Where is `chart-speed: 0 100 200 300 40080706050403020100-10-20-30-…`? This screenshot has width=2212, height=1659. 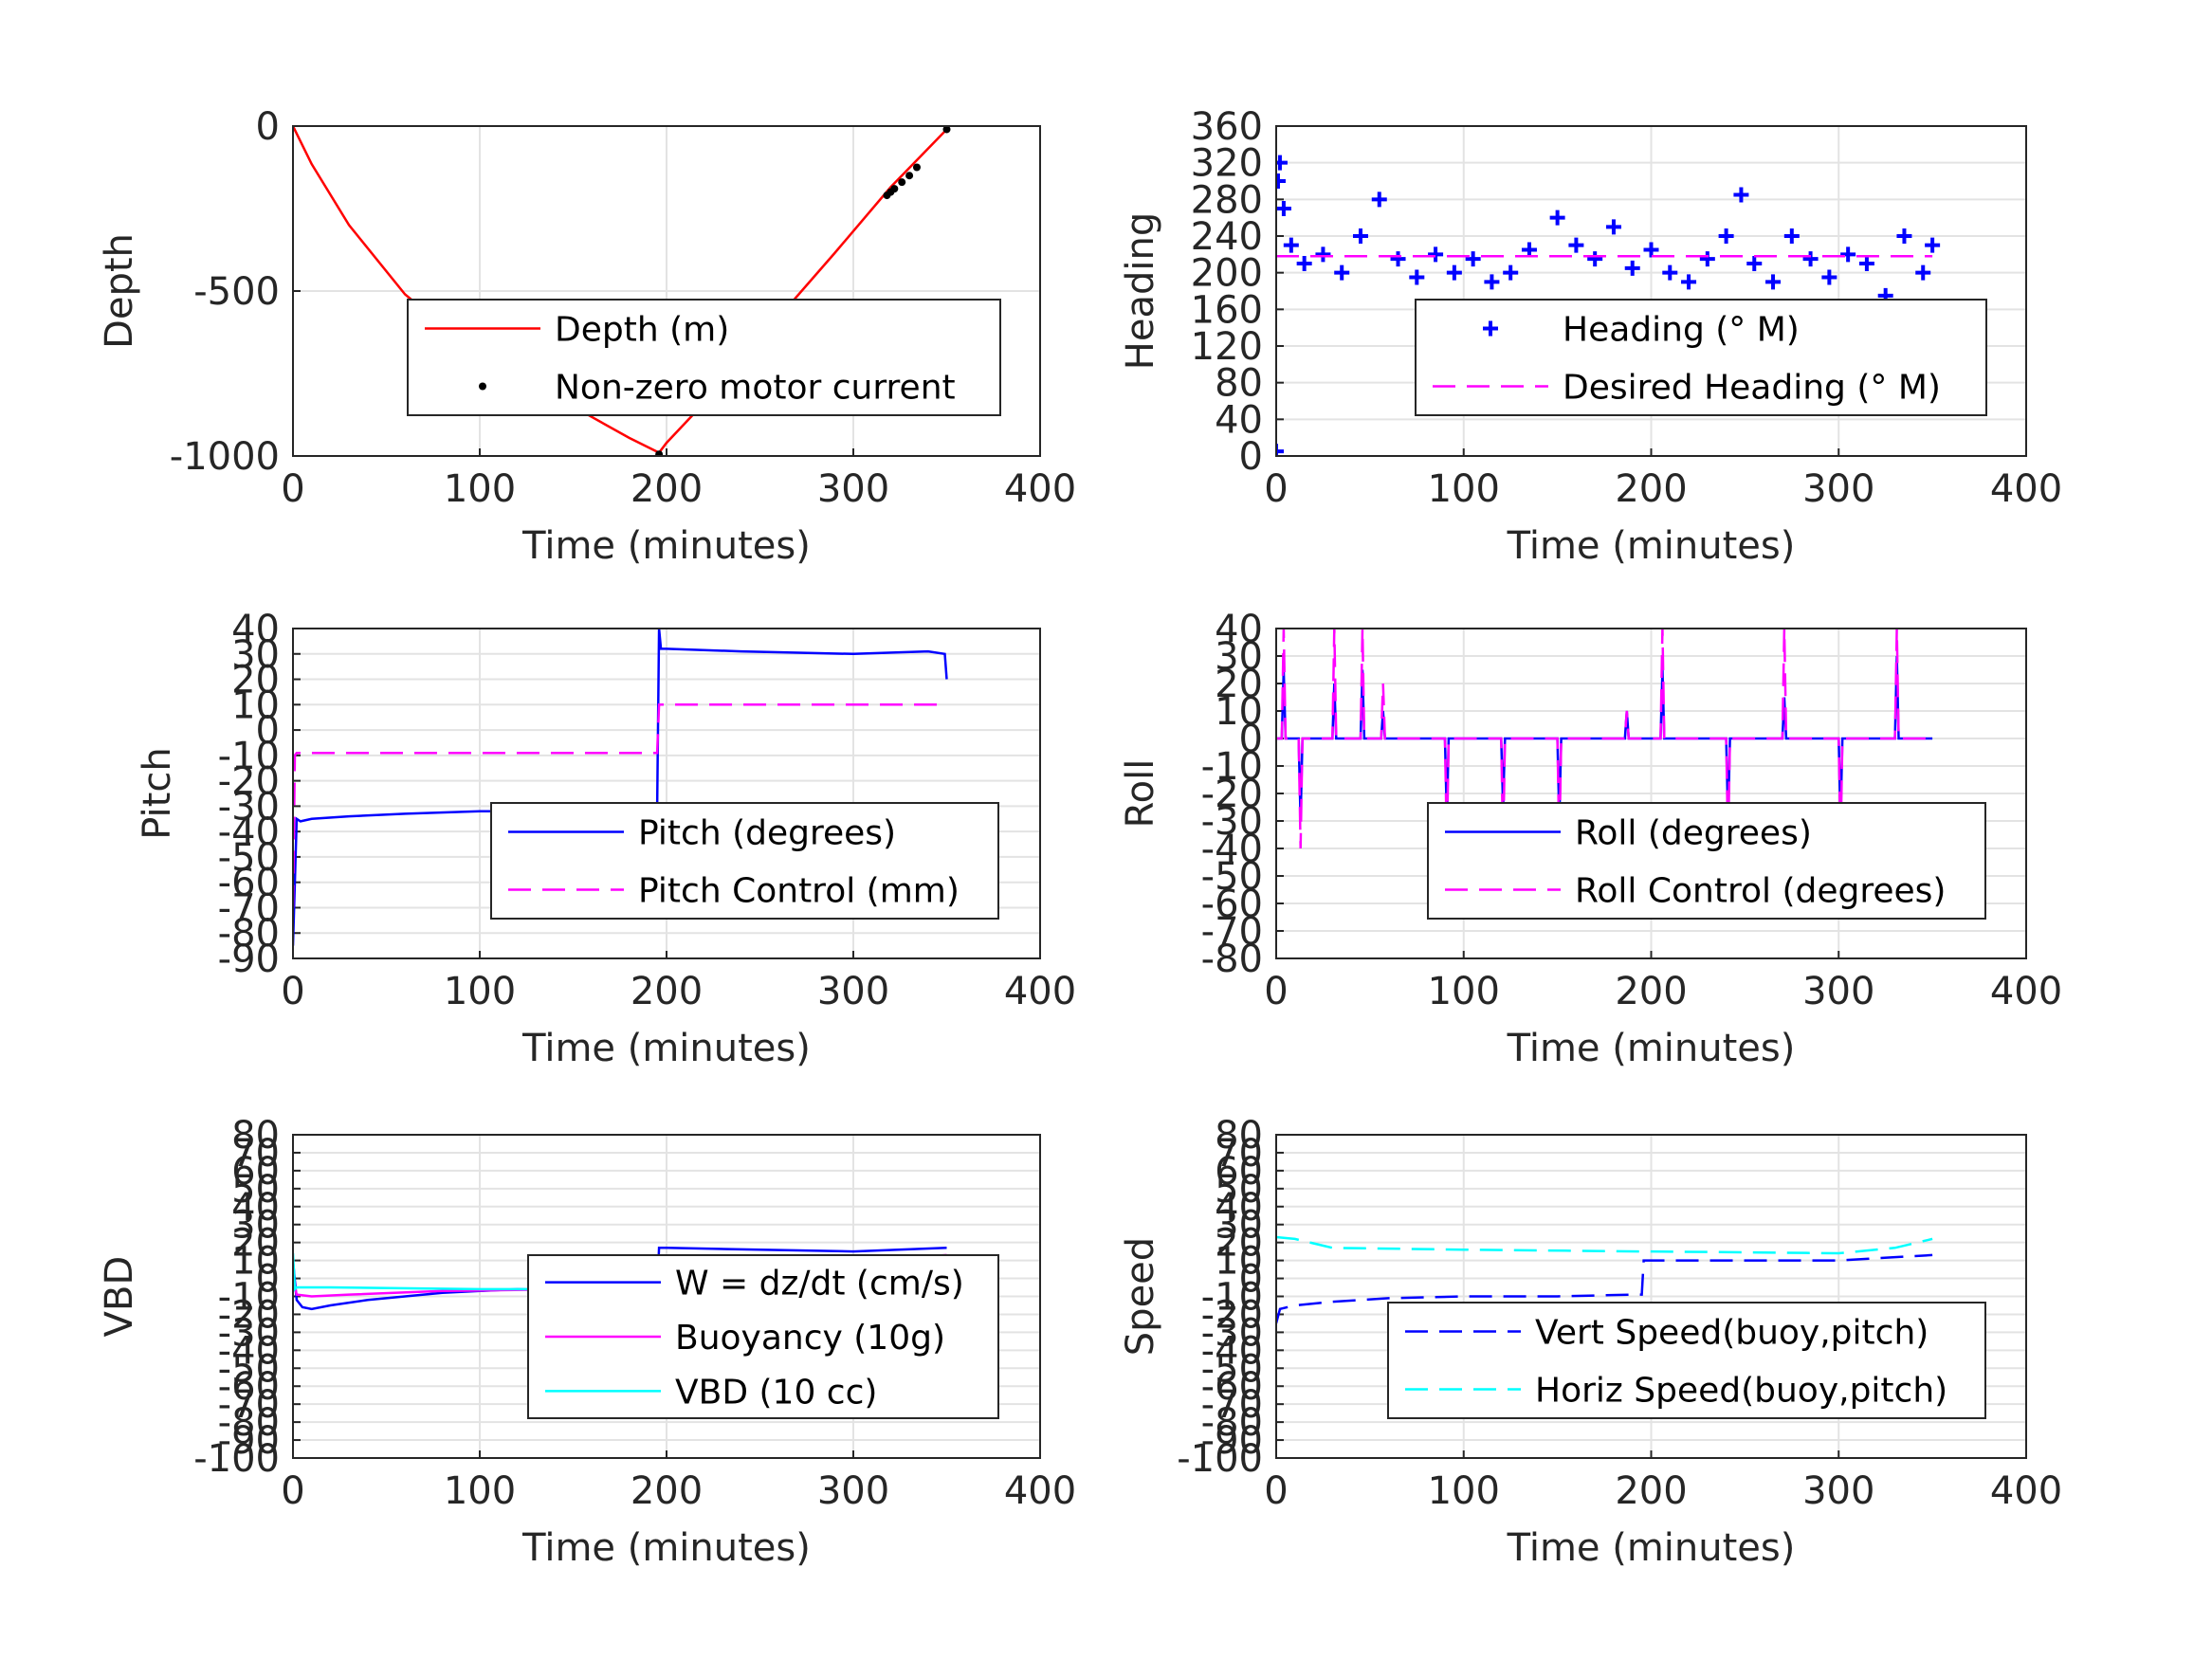
chart-speed: 0 100 200 300 40080706050403020100-10-20-30-… is located at coordinates (1590, 1342).